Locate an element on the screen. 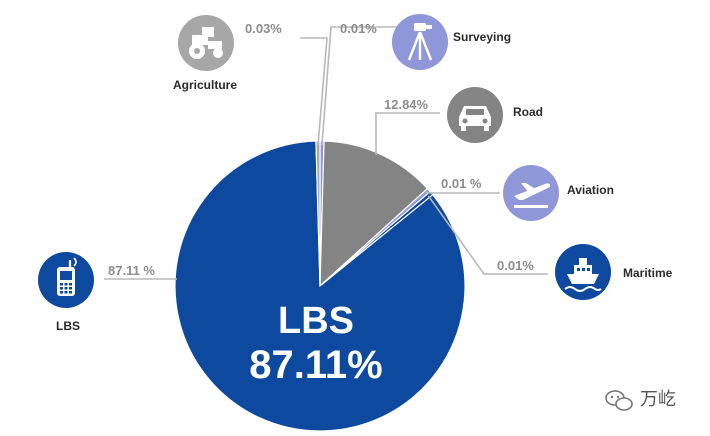 The height and width of the screenshot is (436, 710). tractor-icon is located at coordinates (206, 43).